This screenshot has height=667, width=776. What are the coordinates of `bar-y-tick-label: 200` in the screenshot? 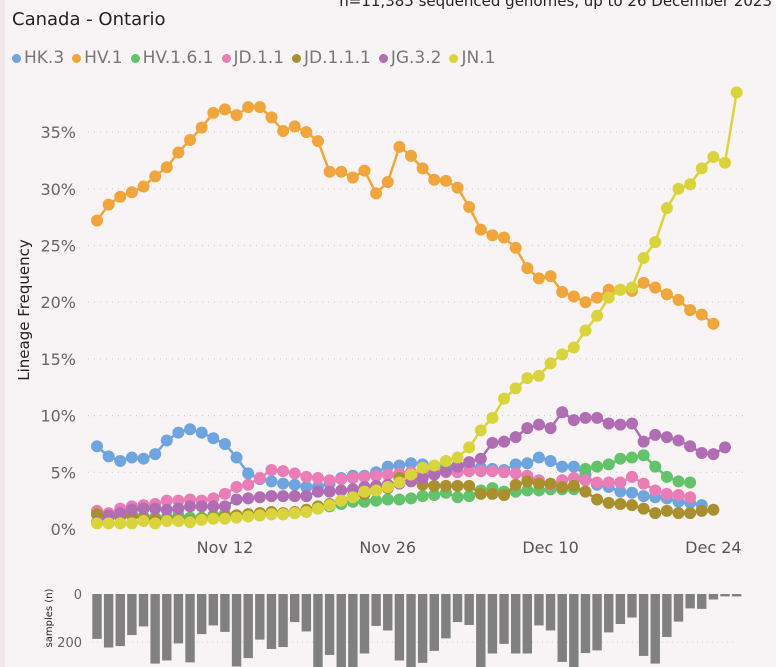 It's located at (69, 643).